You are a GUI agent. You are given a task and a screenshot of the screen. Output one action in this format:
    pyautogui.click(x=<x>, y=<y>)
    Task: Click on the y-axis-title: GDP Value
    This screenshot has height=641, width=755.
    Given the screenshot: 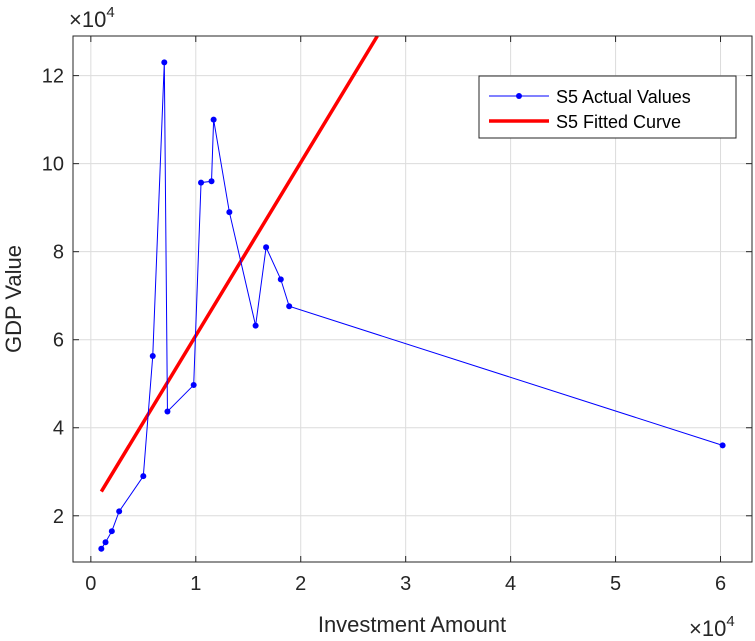 What is the action you would take?
    pyautogui.click(x=13, y=299)
    